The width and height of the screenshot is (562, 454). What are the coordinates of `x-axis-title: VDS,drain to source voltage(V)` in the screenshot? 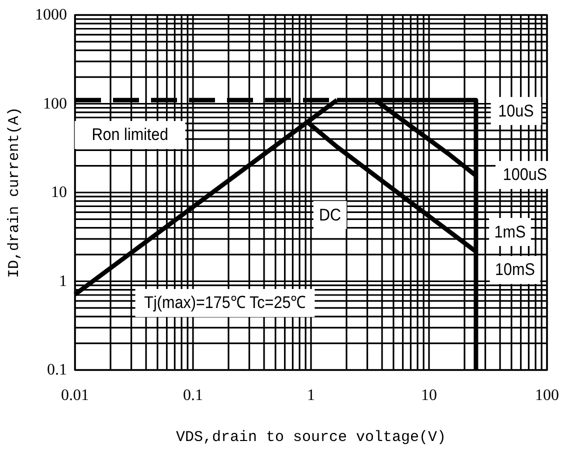 It's located at (311, 437).